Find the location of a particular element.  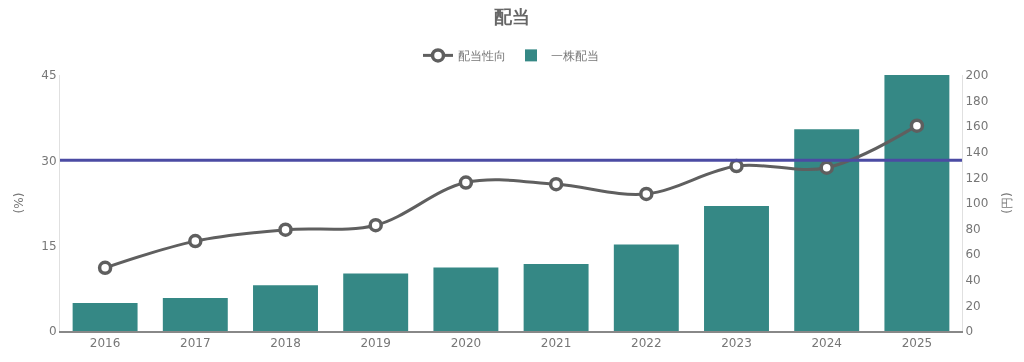

legend-label: 一株配当 is located at coordinates (575, 56).